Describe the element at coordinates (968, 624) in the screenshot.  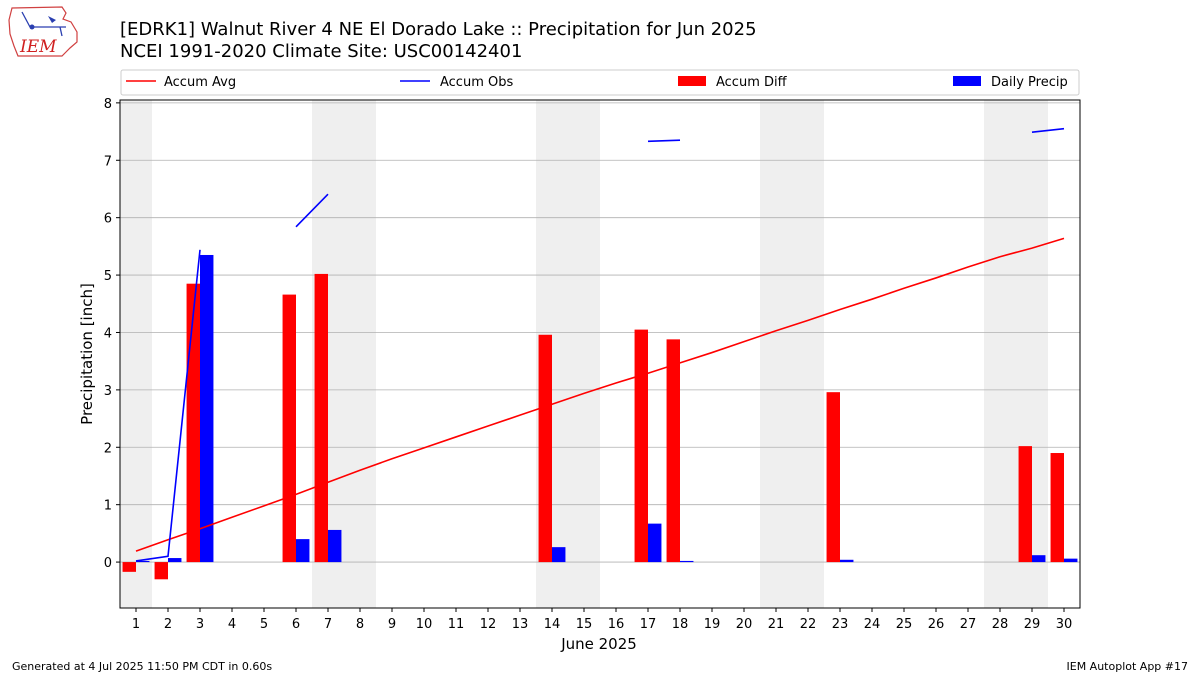
I see `x-tick-label-27: 27` at that location.